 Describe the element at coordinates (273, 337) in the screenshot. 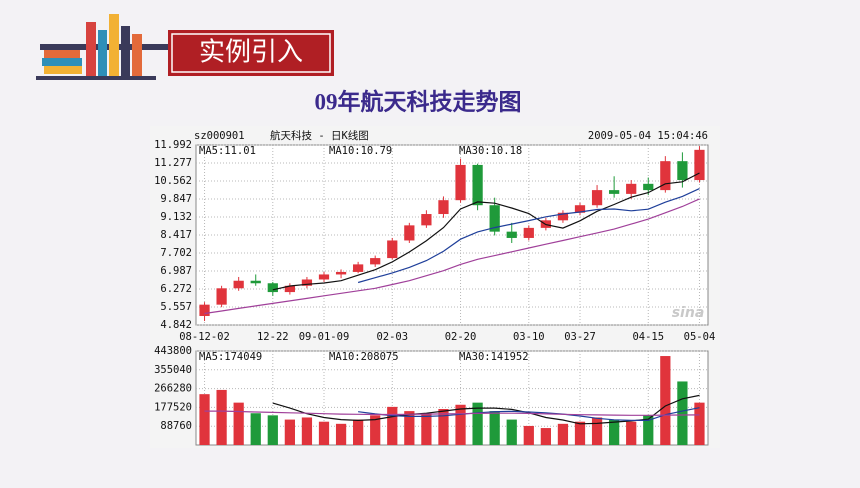

I see `x-tick-label: 12-22` at that location.